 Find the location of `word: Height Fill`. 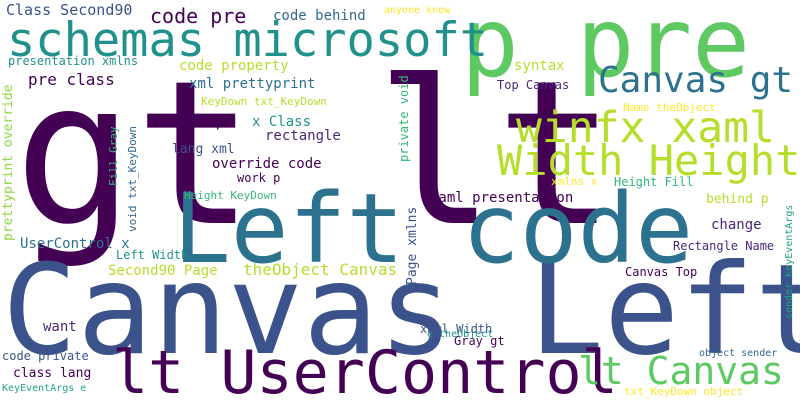

word: Height Fill is located at coordinates (654, 182).